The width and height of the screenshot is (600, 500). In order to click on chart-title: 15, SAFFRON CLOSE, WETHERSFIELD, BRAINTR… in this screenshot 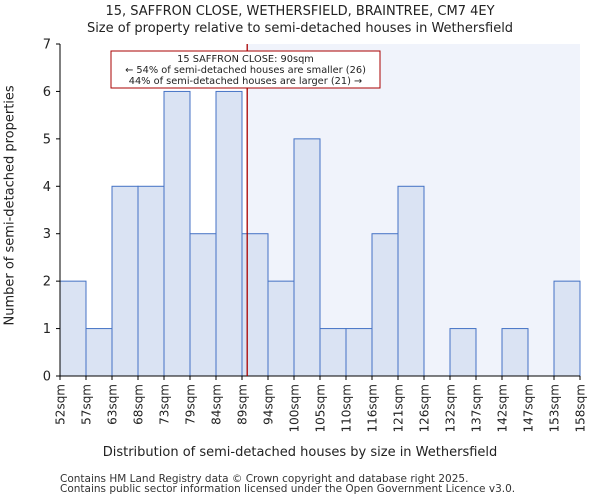, I will do `click(300, 11)`.